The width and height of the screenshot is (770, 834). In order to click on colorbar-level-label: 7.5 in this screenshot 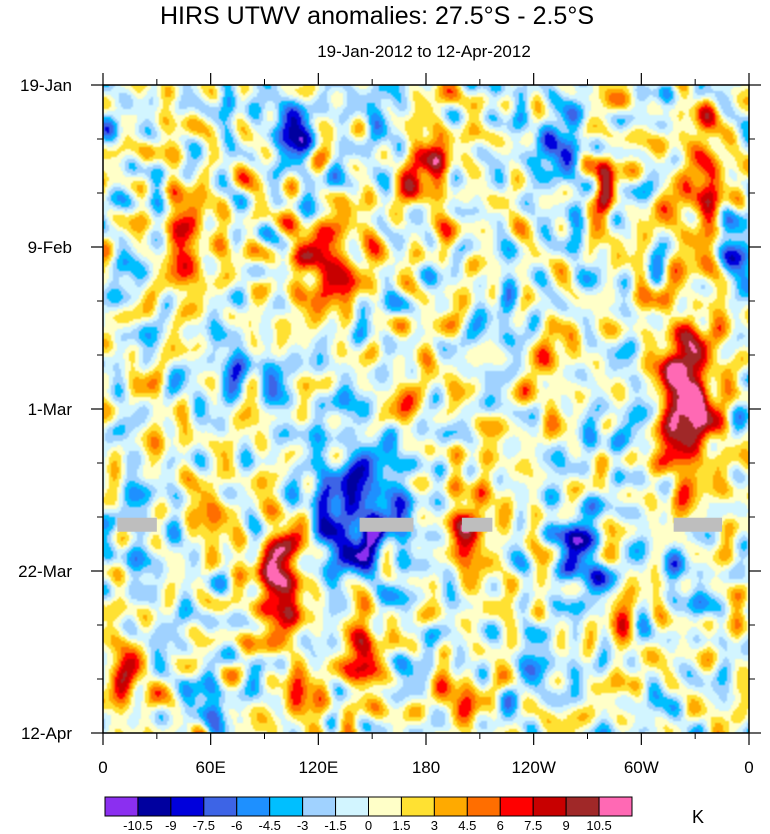, I will do `click(533, 825)`.